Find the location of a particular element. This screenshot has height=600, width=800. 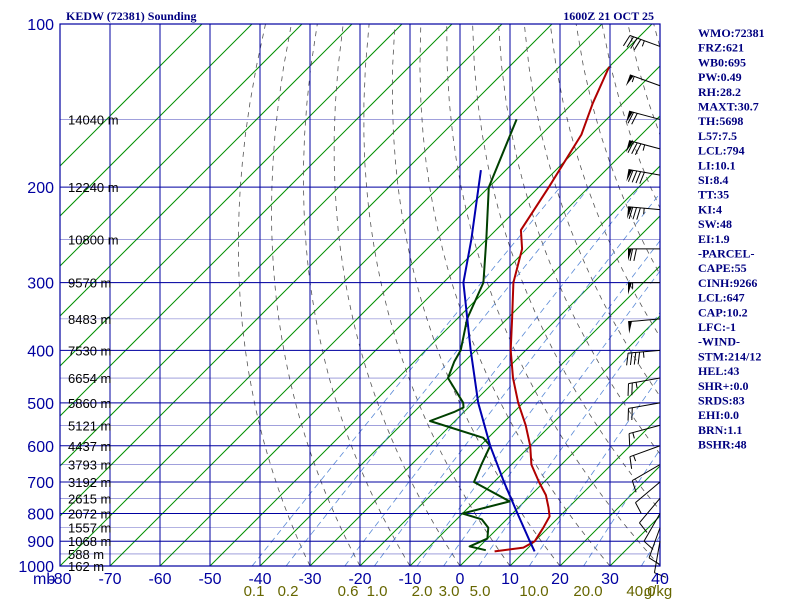

index-item: EI:1.9 is located at coordinates (714, 239).